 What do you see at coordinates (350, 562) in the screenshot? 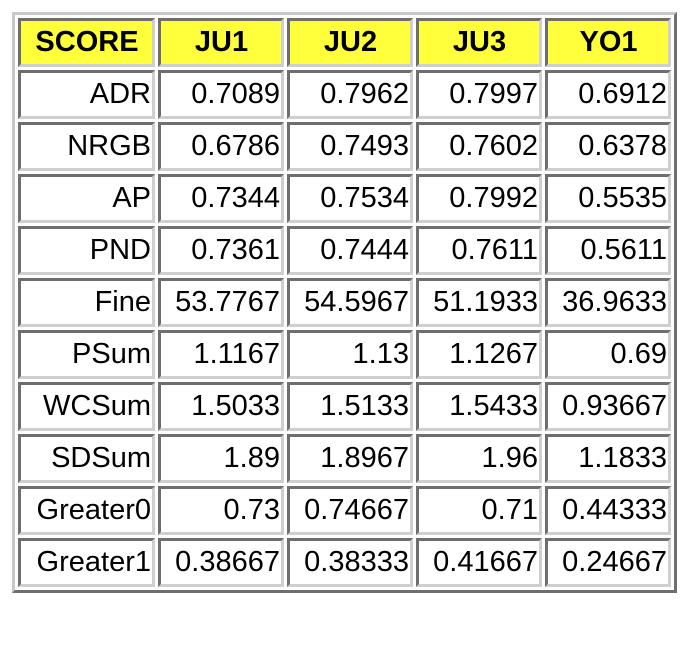
I see `value-cell: 0.38333` at bounding box center [350, 562].